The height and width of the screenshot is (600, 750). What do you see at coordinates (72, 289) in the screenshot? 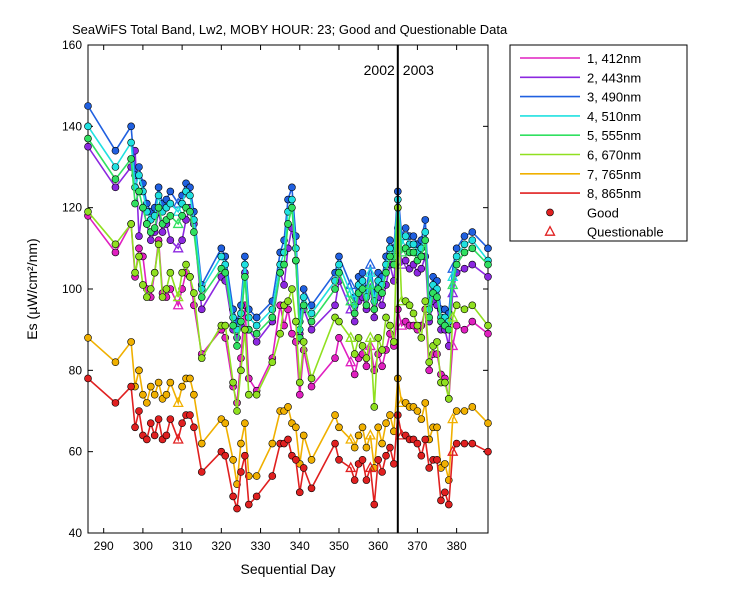
I see `y-tick-label: 100` at bounding box center [72, 289].